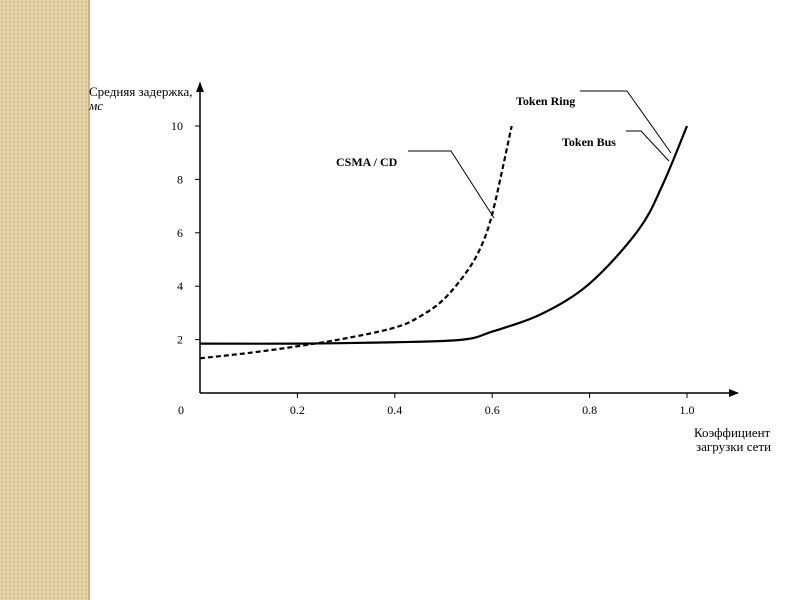 The height and width of the screenshot is (600, 800). I want to click on x-axis-label-line2: загрузки сети, so click(733, 446).